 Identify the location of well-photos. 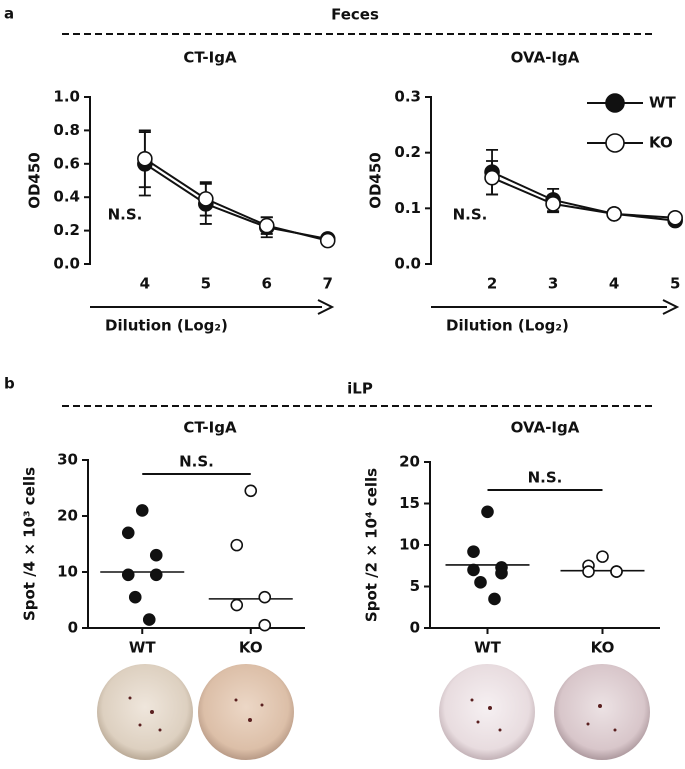
(373, 712).